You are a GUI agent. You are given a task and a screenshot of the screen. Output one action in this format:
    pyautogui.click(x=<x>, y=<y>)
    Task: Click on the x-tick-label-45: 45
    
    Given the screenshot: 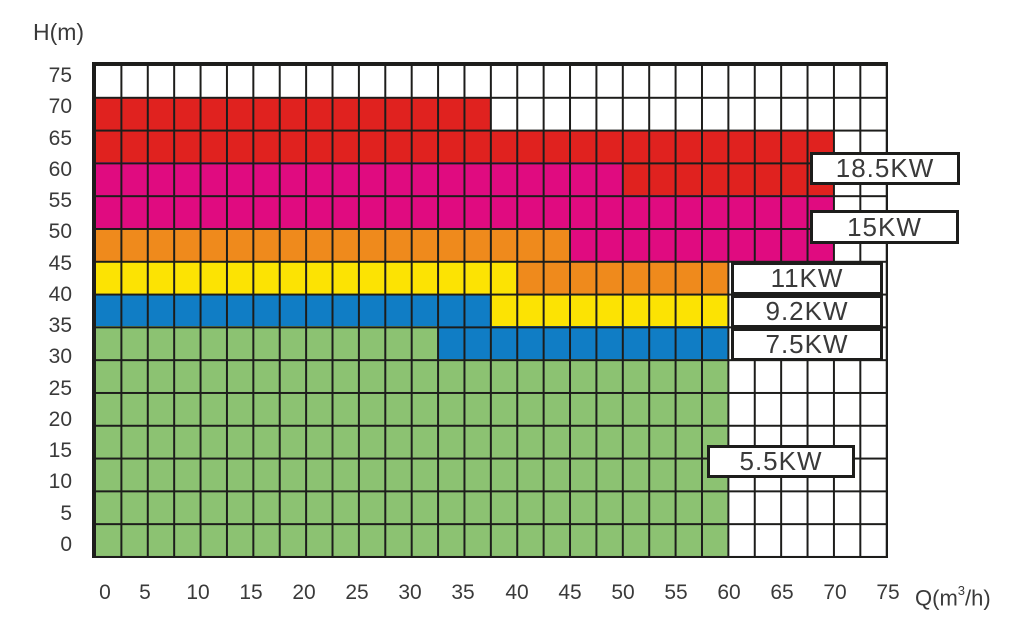 What is the action you would take?
    pyautogui.click(x=570, y=592)
    